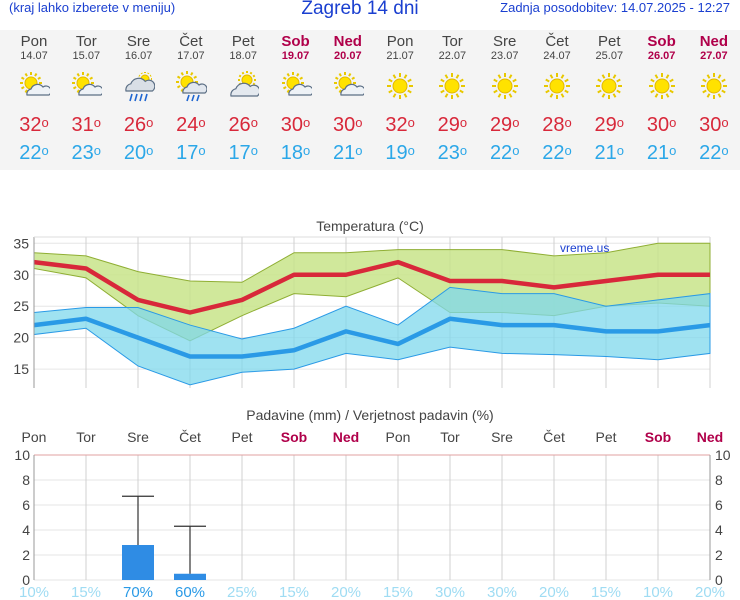  Describe the element at coordinates (86, 437) in the screenshot. I see `x-tick-label: Tor` at that location.